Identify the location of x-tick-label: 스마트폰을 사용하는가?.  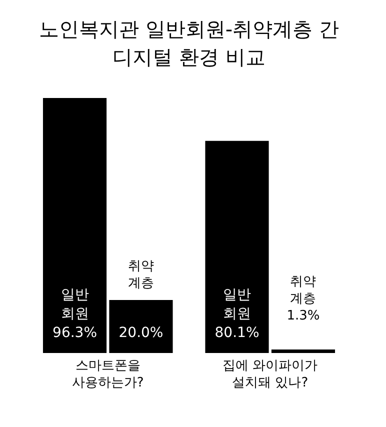
(108, 374).